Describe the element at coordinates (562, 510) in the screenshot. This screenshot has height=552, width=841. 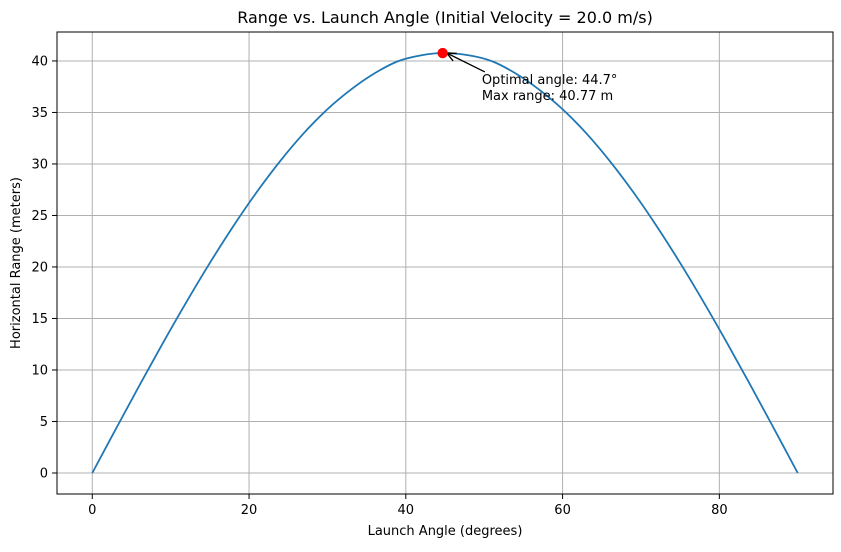
I see `x-tick-label: 60` at that location.